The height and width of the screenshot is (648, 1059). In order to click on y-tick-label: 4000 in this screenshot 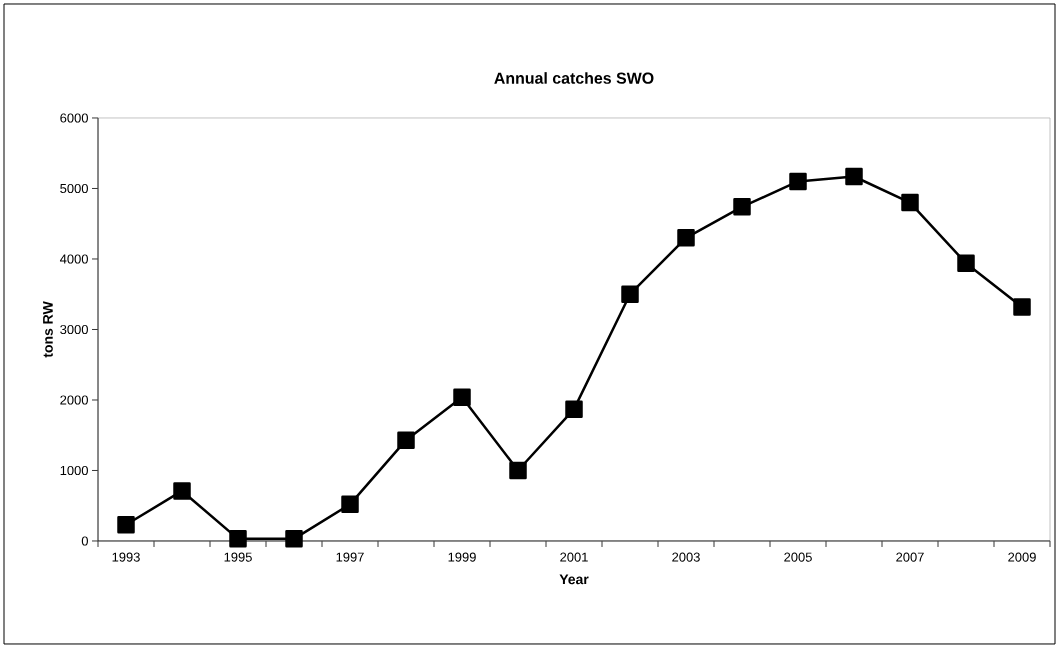, I will do `click(73, 259)`.